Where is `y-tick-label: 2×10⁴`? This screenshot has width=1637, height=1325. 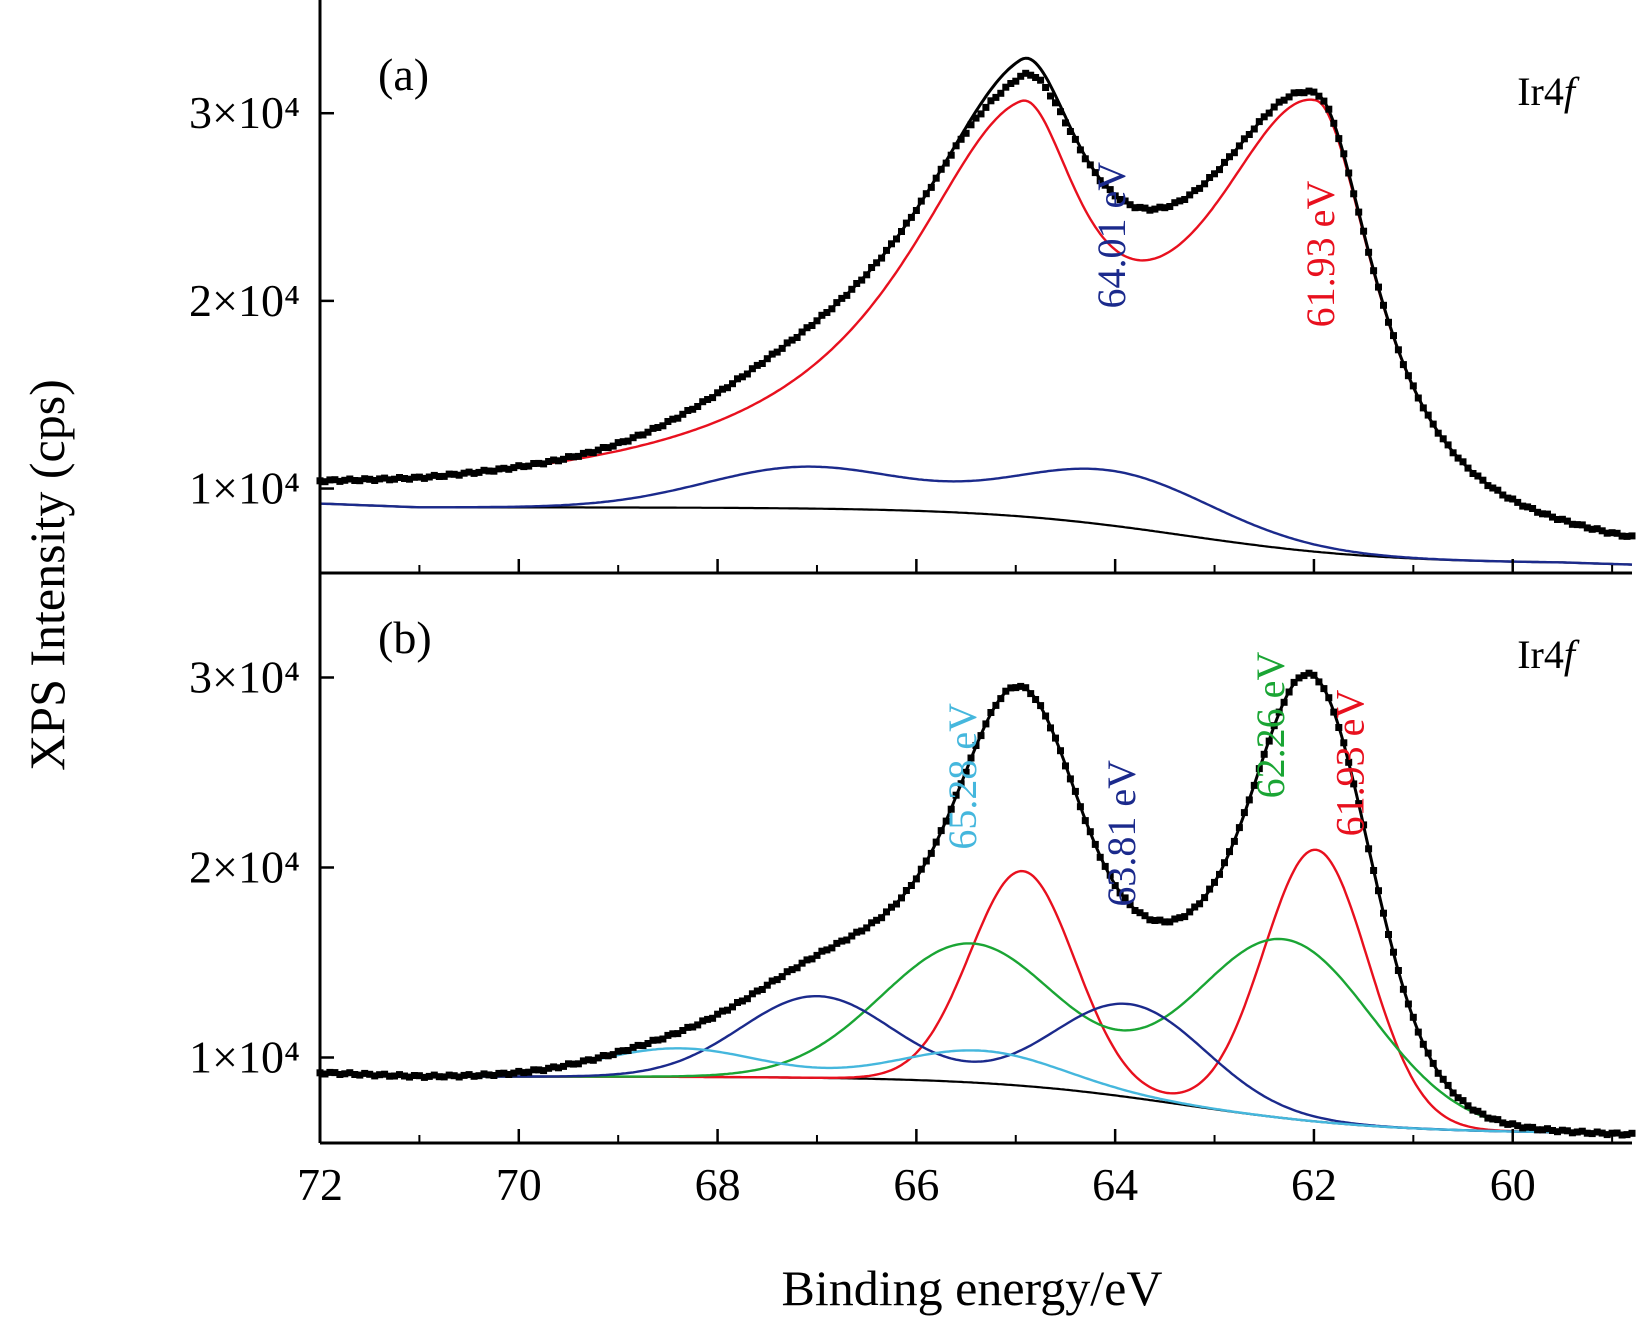
y-tick-label: 2×10⁴ is located at coordinates (244, 300).